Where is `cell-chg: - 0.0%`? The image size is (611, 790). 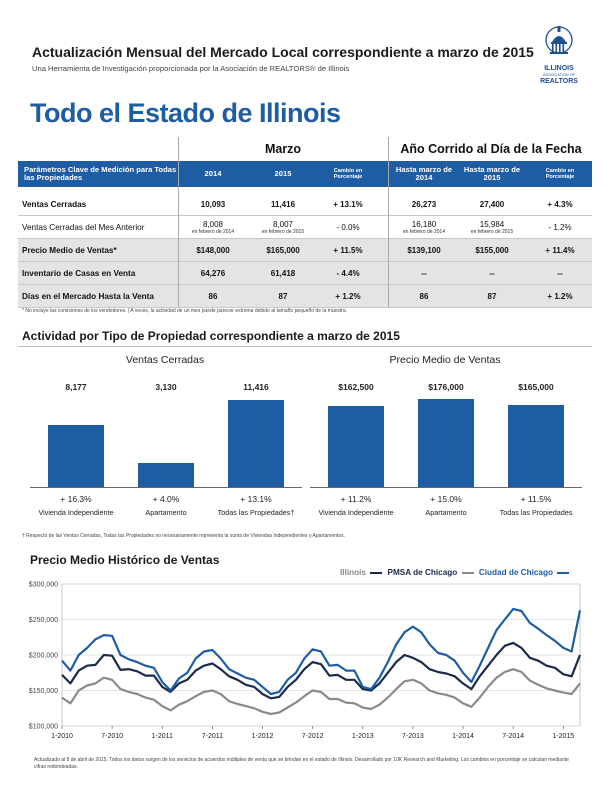 cell-chg: - 0.0% is located at coordinates (348, 227).